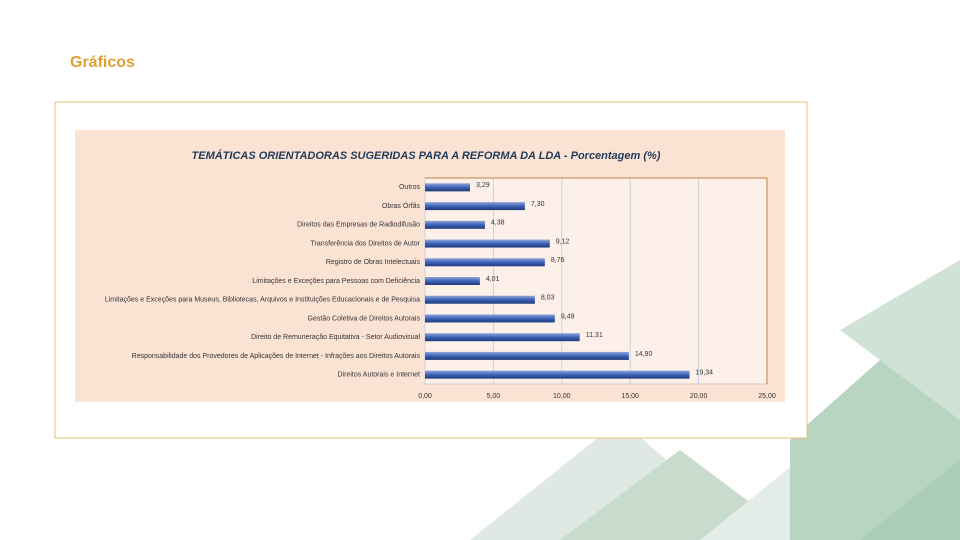 The height and width of the screenshot is (540, 960). I want to click on y-tick-label: Gestão Coletiva de Direitos Autorais, so click(364, 318).